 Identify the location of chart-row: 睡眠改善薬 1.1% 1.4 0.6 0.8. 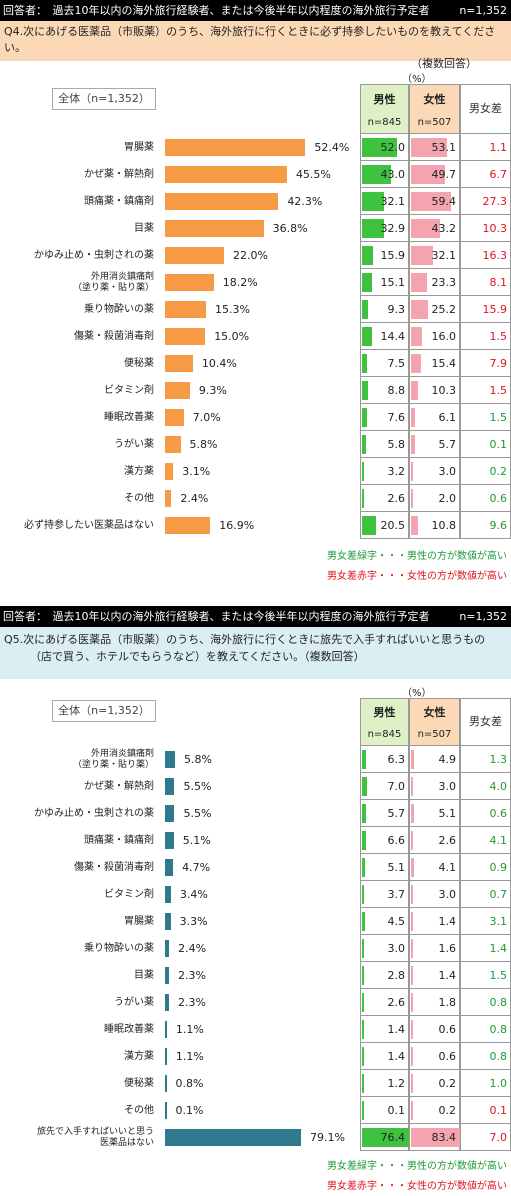
(255, 1029).